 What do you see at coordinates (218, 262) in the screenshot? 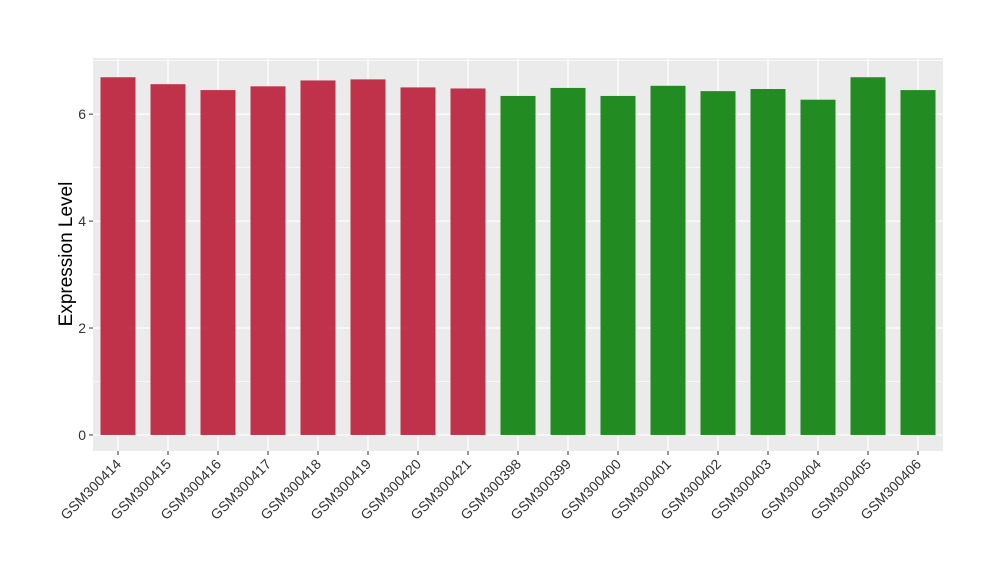
I see `bar-GSM300416` at bounding box center [218, 262].